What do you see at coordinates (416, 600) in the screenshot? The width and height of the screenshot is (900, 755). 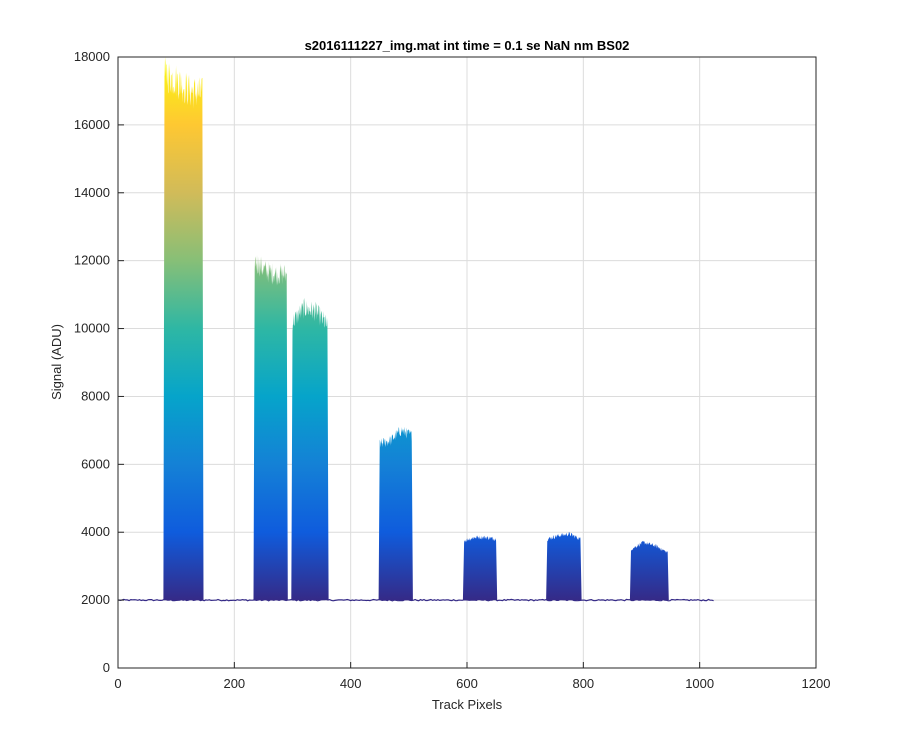 I see `baseline-signal` at bounding box center [416, 600].